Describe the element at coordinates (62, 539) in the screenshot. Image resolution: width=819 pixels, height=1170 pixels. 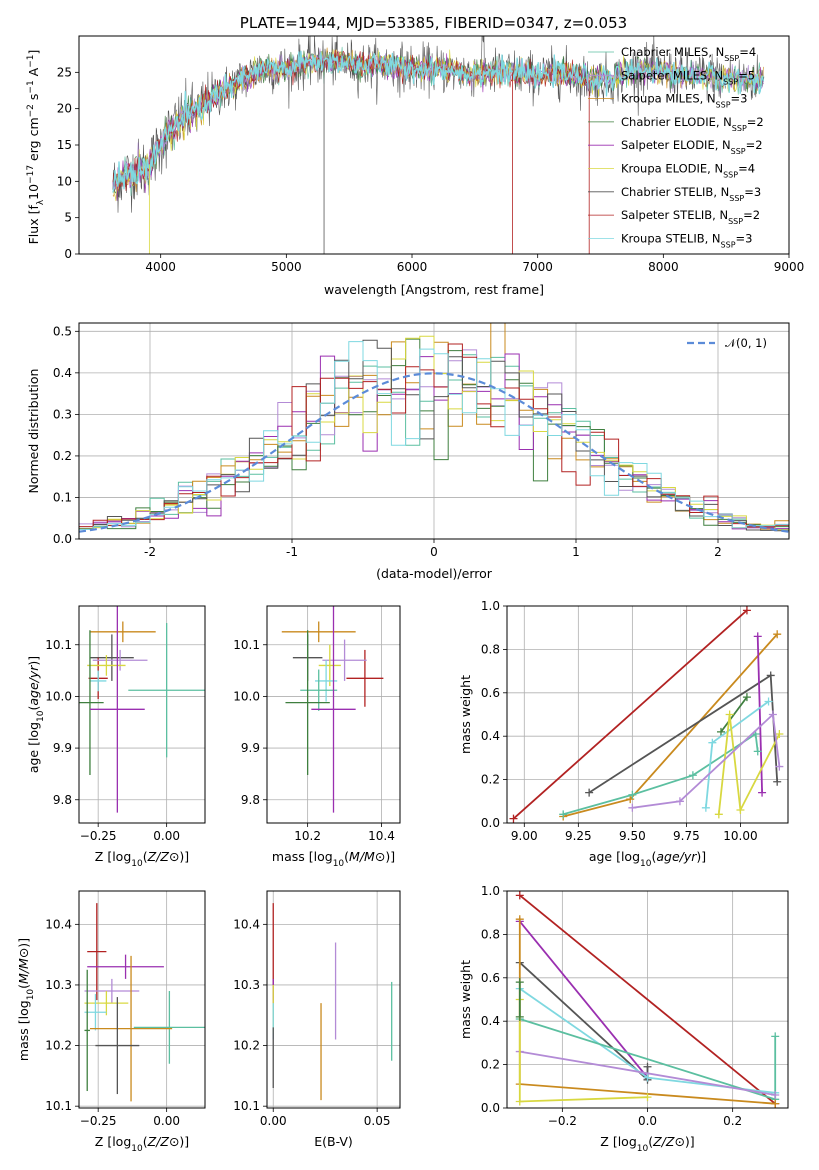
I see `residuals-ytick-label: 0.0` at that location.